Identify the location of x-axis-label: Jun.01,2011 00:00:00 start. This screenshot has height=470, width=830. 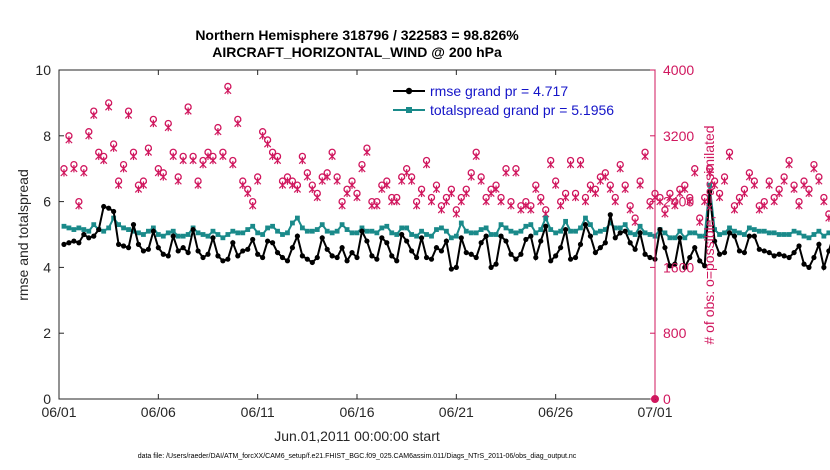
(357, 436).